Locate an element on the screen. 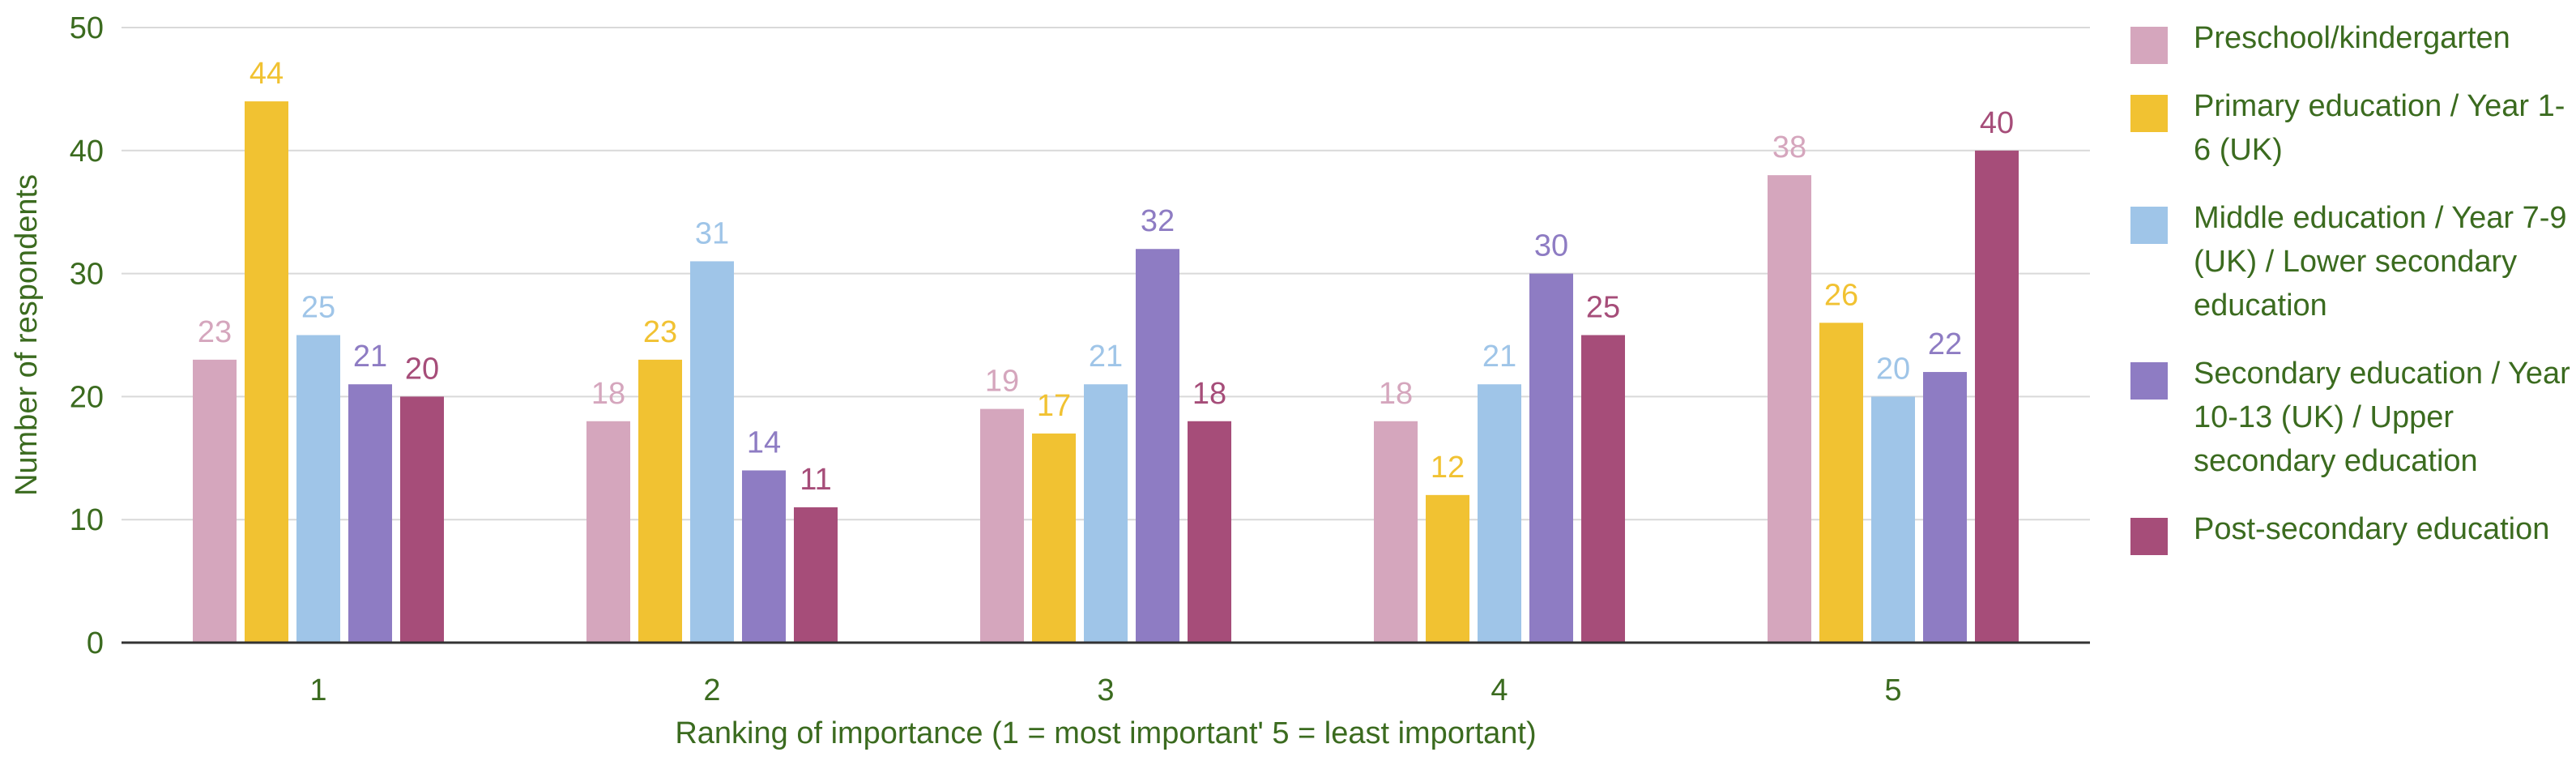 This screenshot has width=2576, height=765. data-label: 19 is located at coordinates (1002, 382).